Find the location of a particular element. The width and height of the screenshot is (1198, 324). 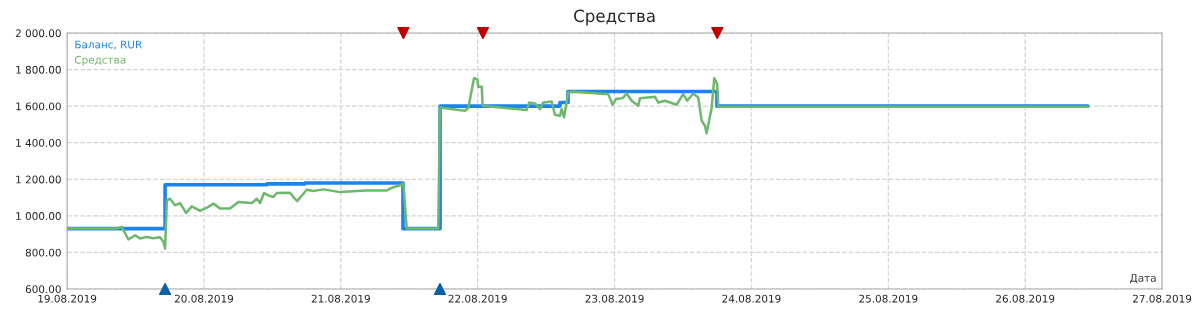

chart-title: Средства is located at coordinates (614, 17).